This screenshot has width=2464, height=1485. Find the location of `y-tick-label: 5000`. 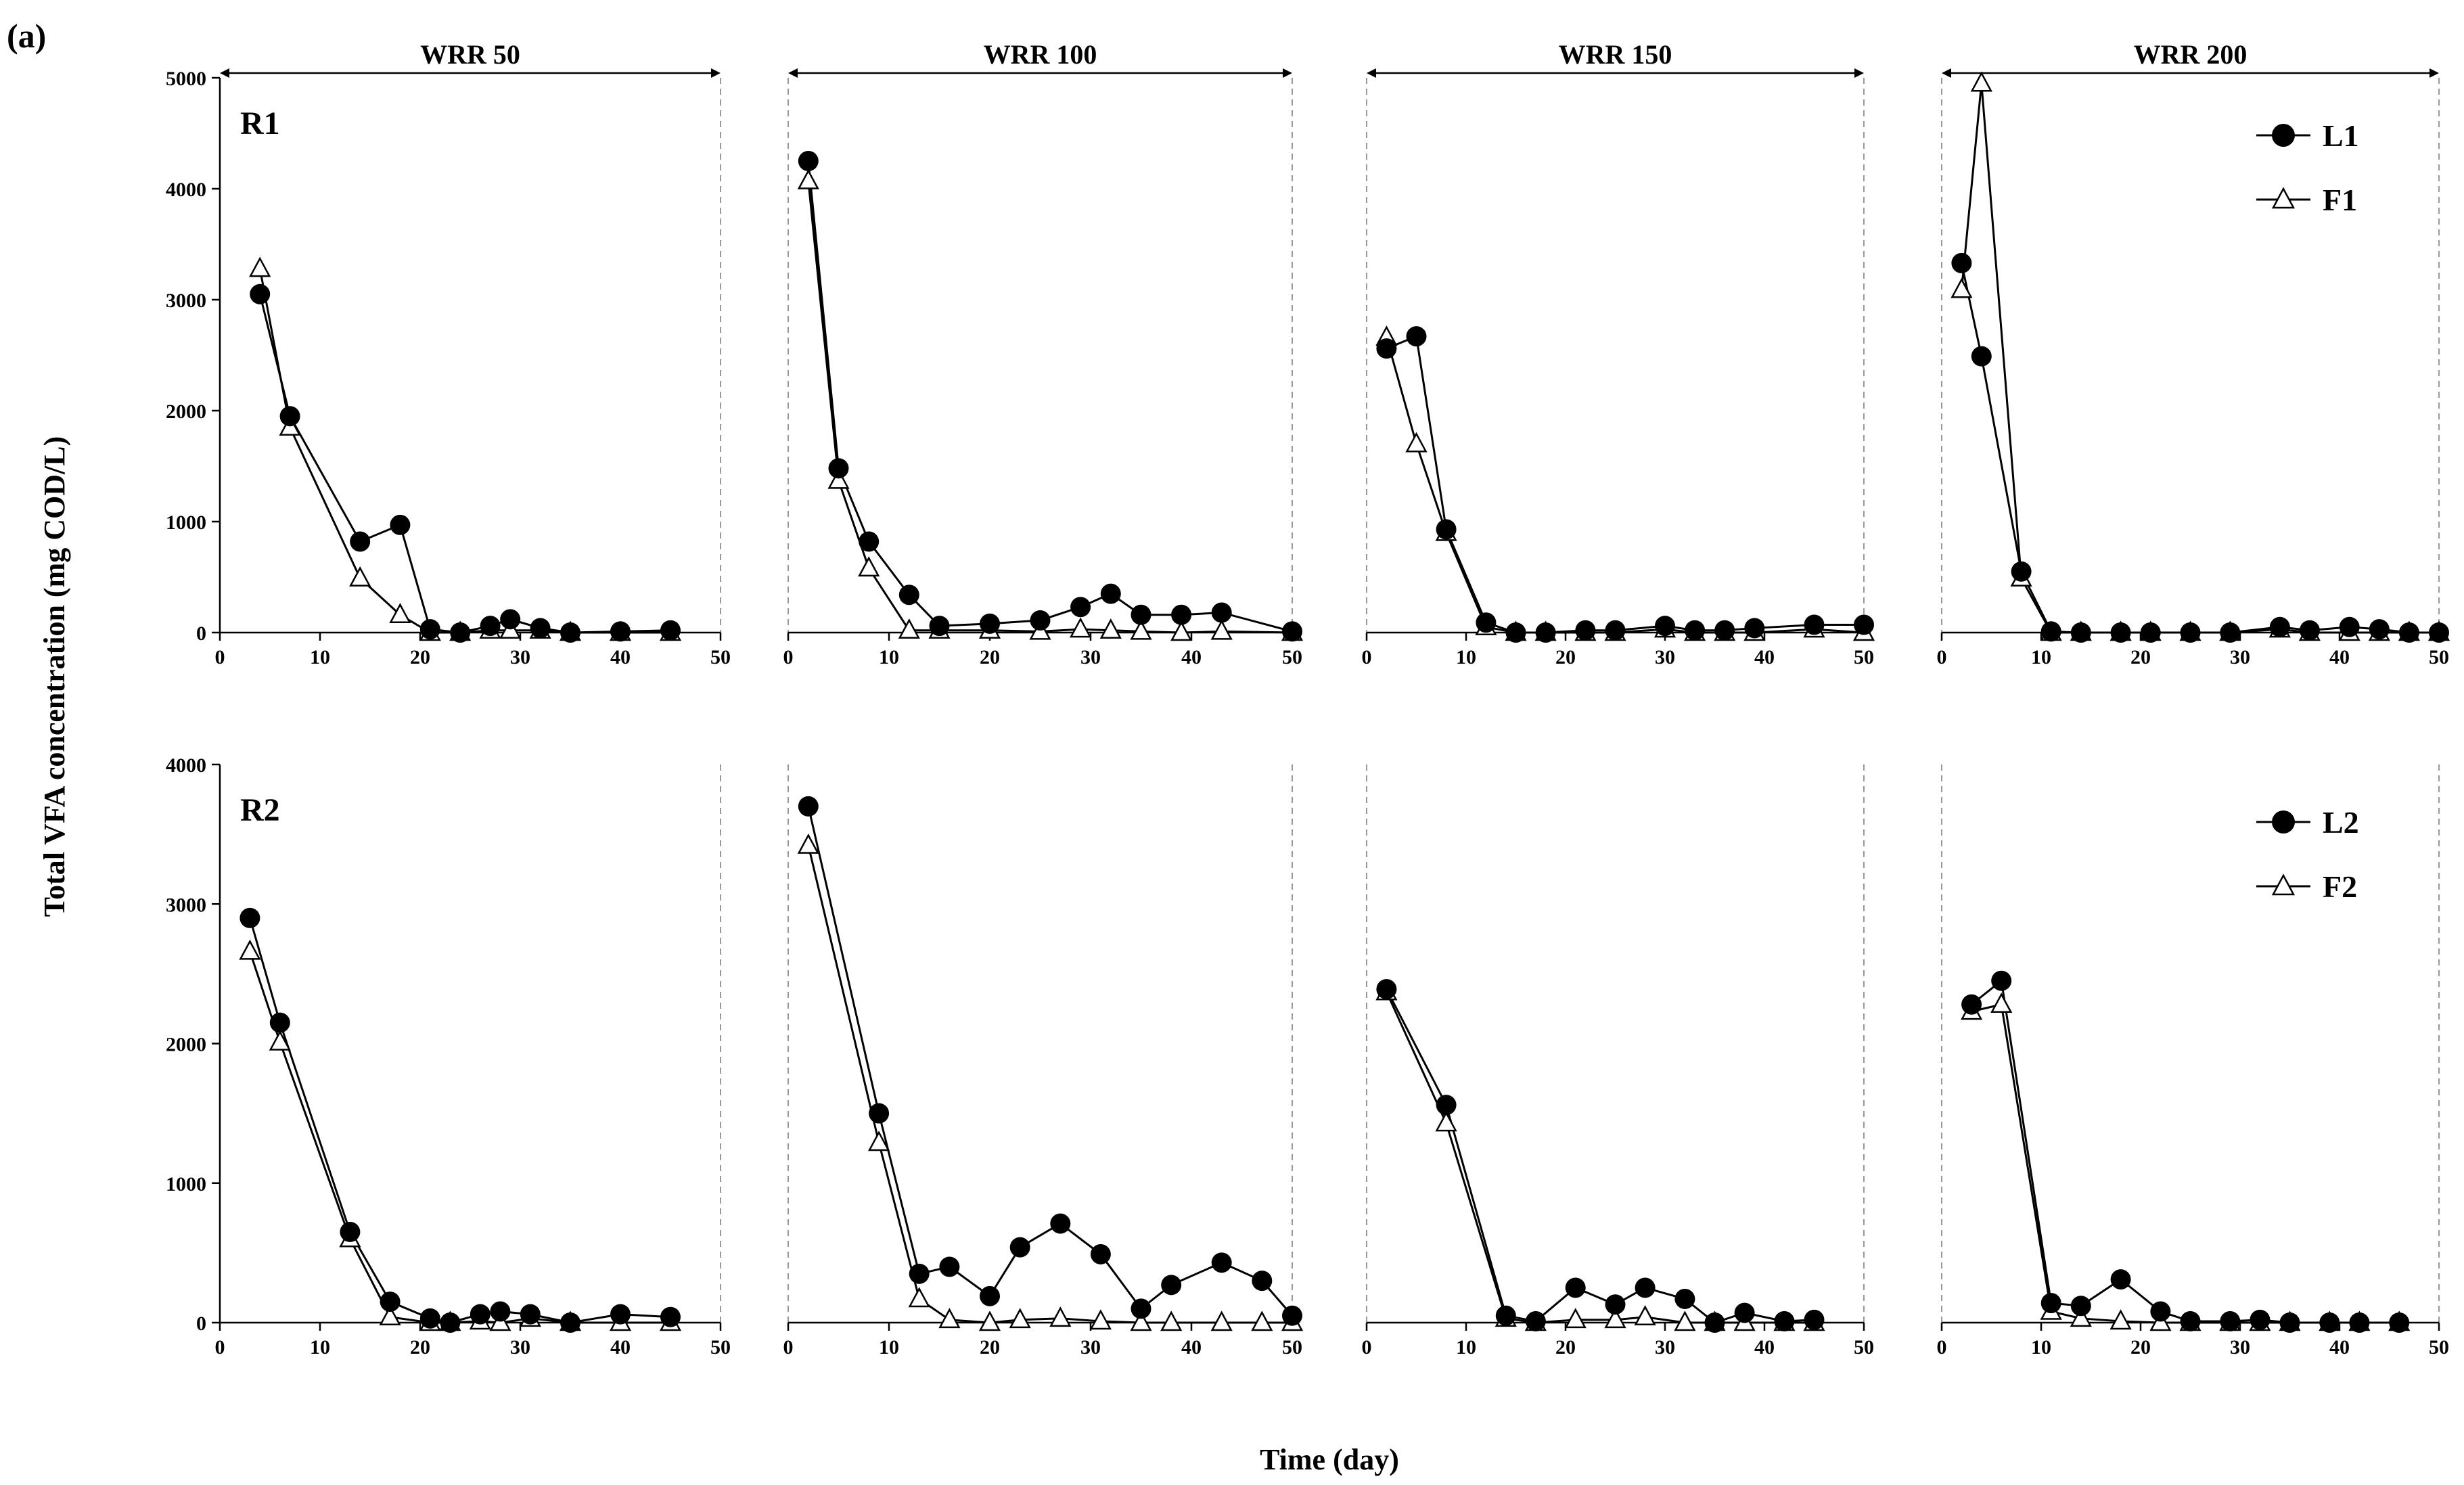

y-tick-label: 5000 is located at coordinates (186, 79).